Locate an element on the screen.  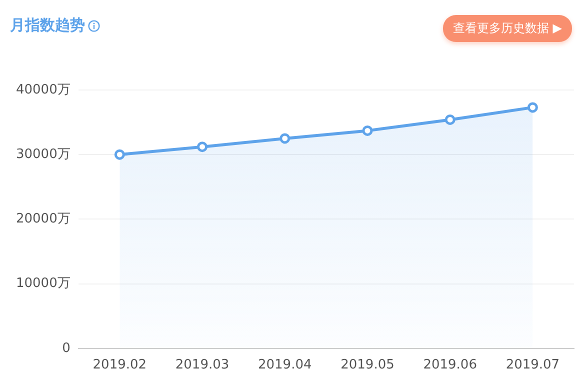
x-tick-label: 2019.07 is located at coordinates (533, 365).